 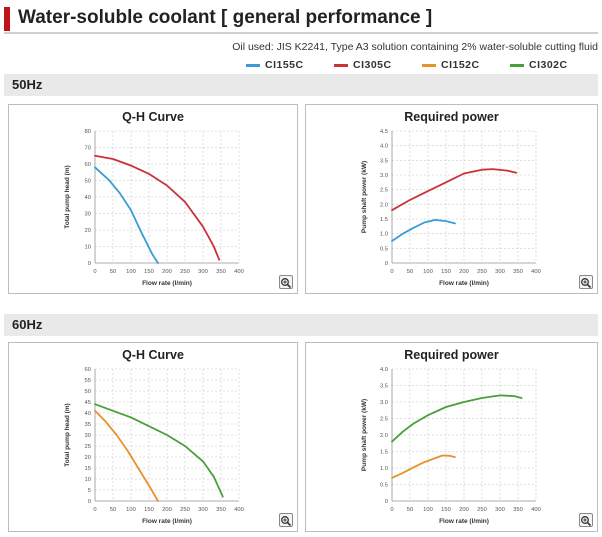 What do you see at coordinates (88, 403) in the screenshot?
I see `y-tick-label: 45` at bounding box center [88, 403].